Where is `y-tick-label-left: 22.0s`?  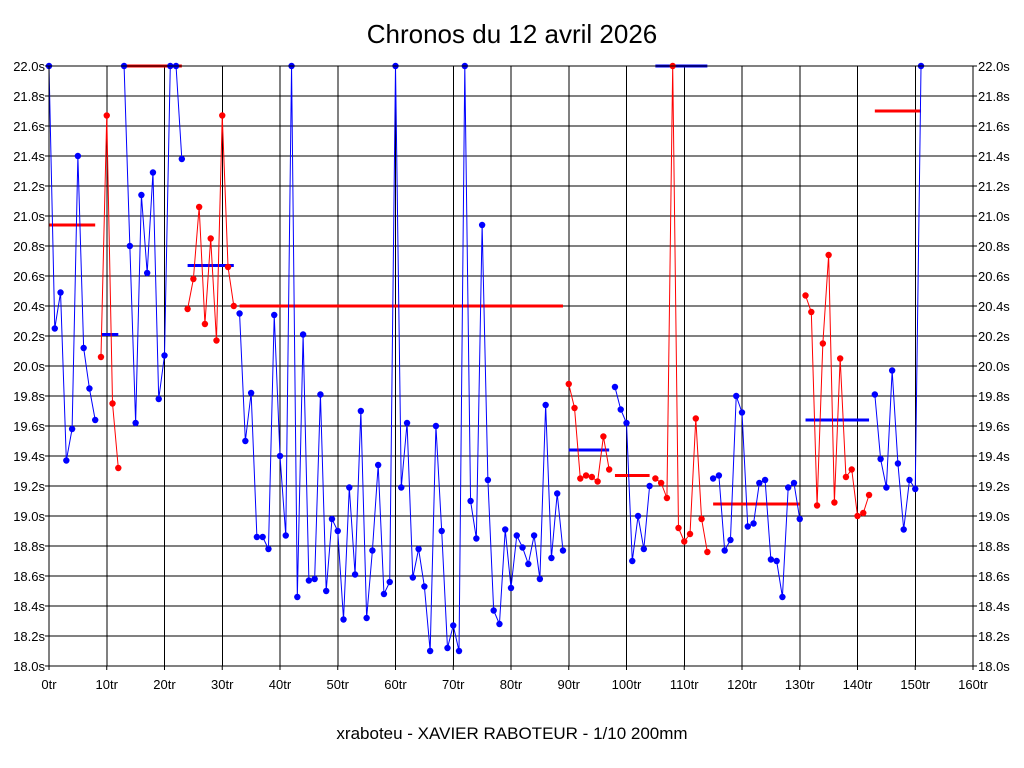
y-tick-label-left: 22.0s is located at coordinates (29, 66).